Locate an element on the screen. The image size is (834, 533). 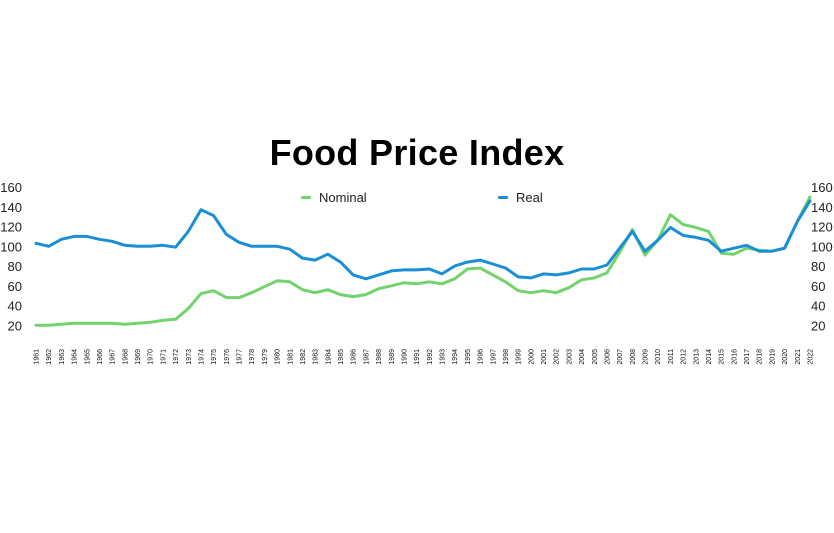
x-tick-1975: 1975 is located at coordinates (214, 357).